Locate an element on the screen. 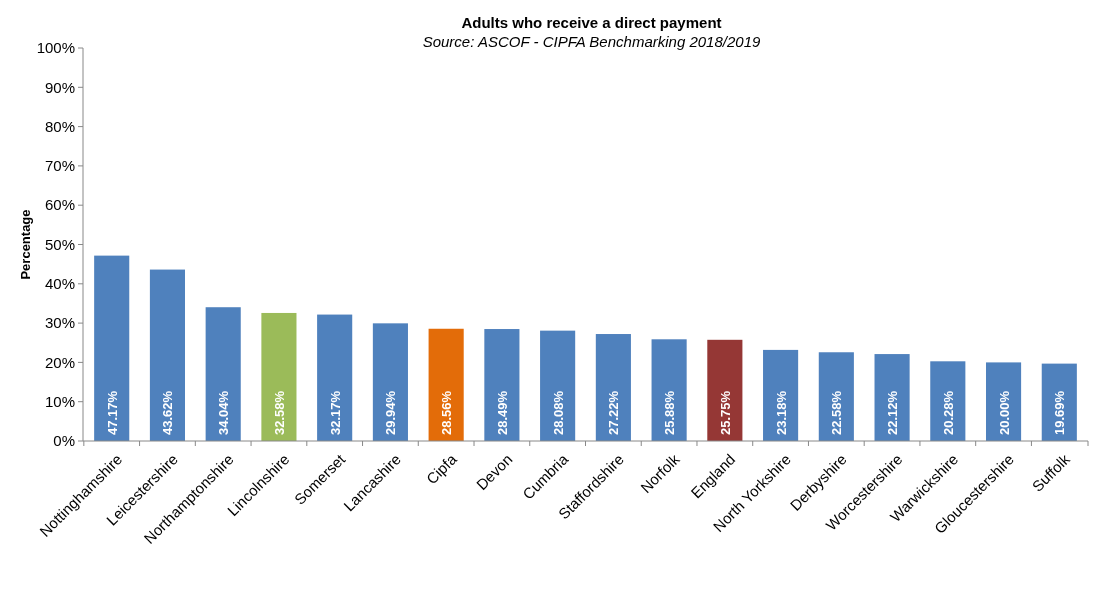 The height and width of the screenshot is (601, 1108). data-label: 28.08% is located at coordinates (558, 412).